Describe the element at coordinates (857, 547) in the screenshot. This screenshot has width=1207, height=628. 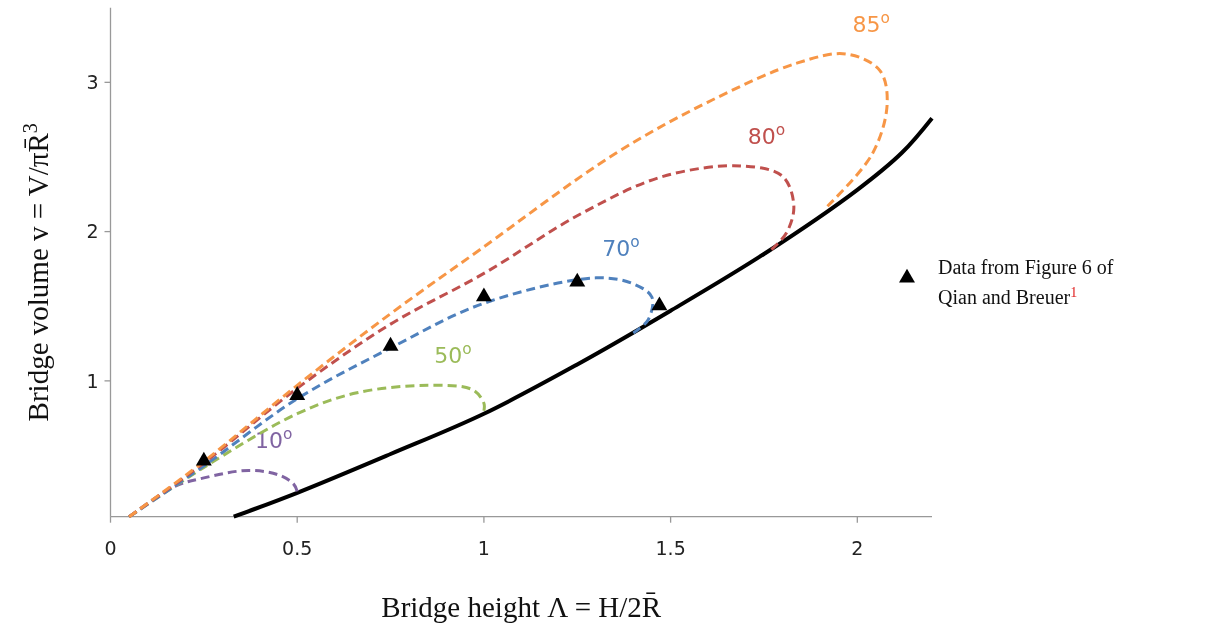
I see `x-tick-label: 2` at that location.